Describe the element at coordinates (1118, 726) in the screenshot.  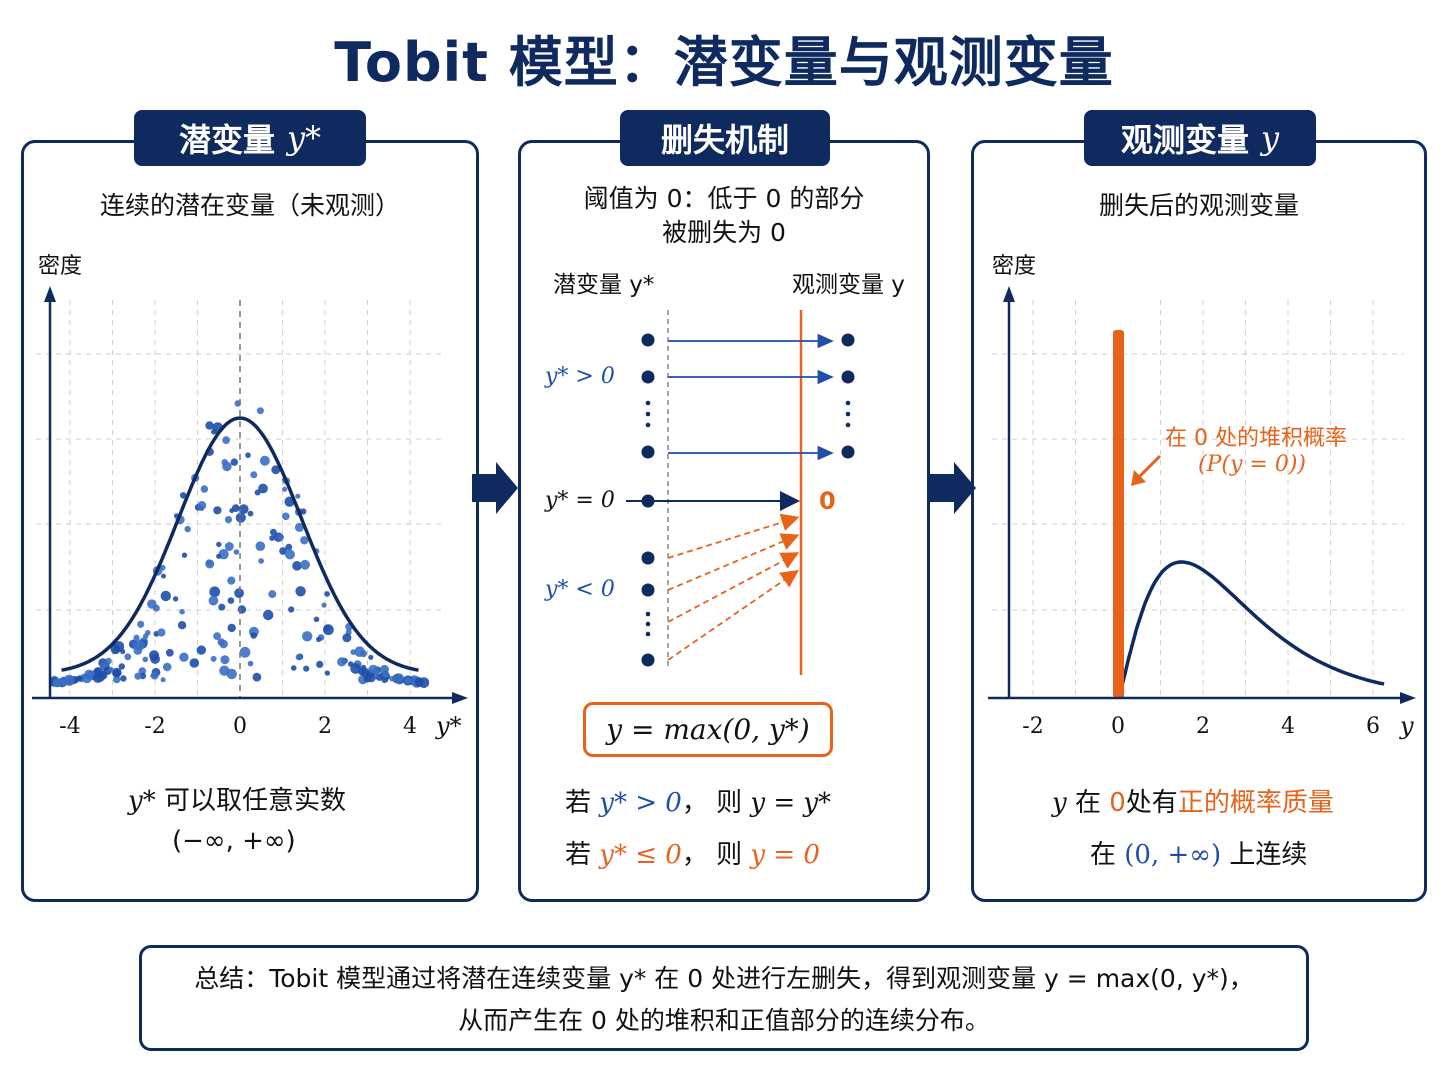
I see `observed-tick-label: 0` at that location.